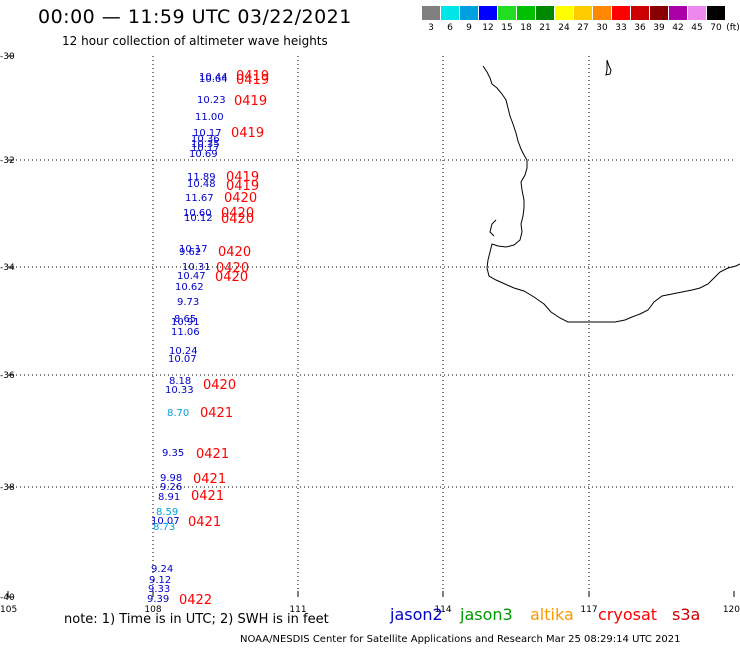 This screenshot has height=650, width=740. Describe the element at coordinates (188, 302) in the screenshot. I see `wave-height-value: 9.73` at that location.